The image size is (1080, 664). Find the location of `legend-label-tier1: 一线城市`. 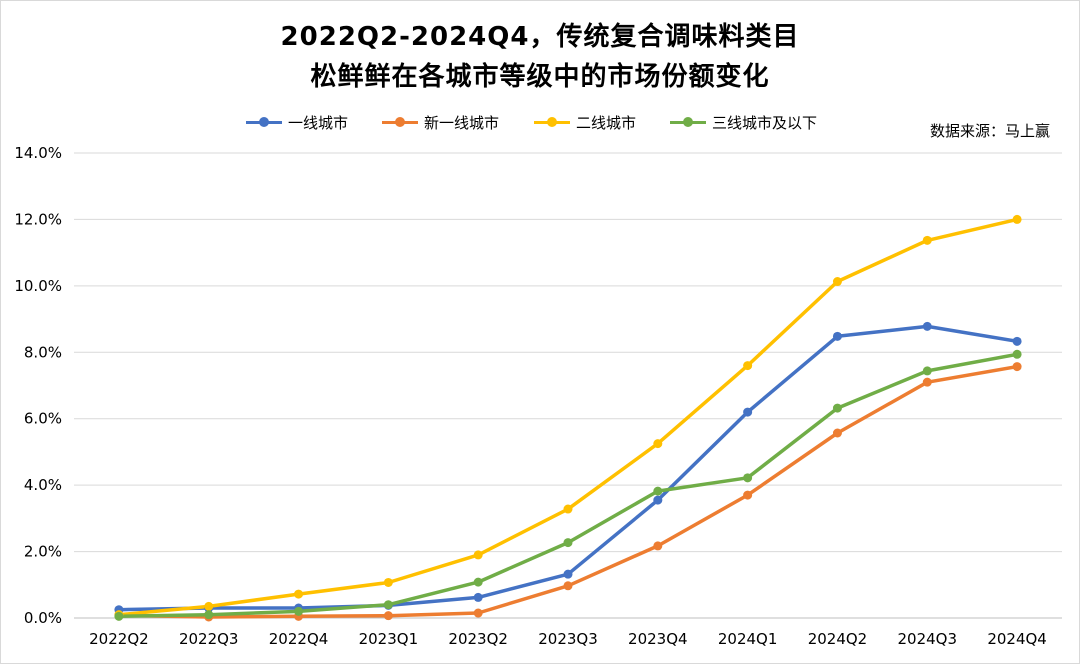

legend-label-tier1: 一线城市 is located at coordinates (318, 122).